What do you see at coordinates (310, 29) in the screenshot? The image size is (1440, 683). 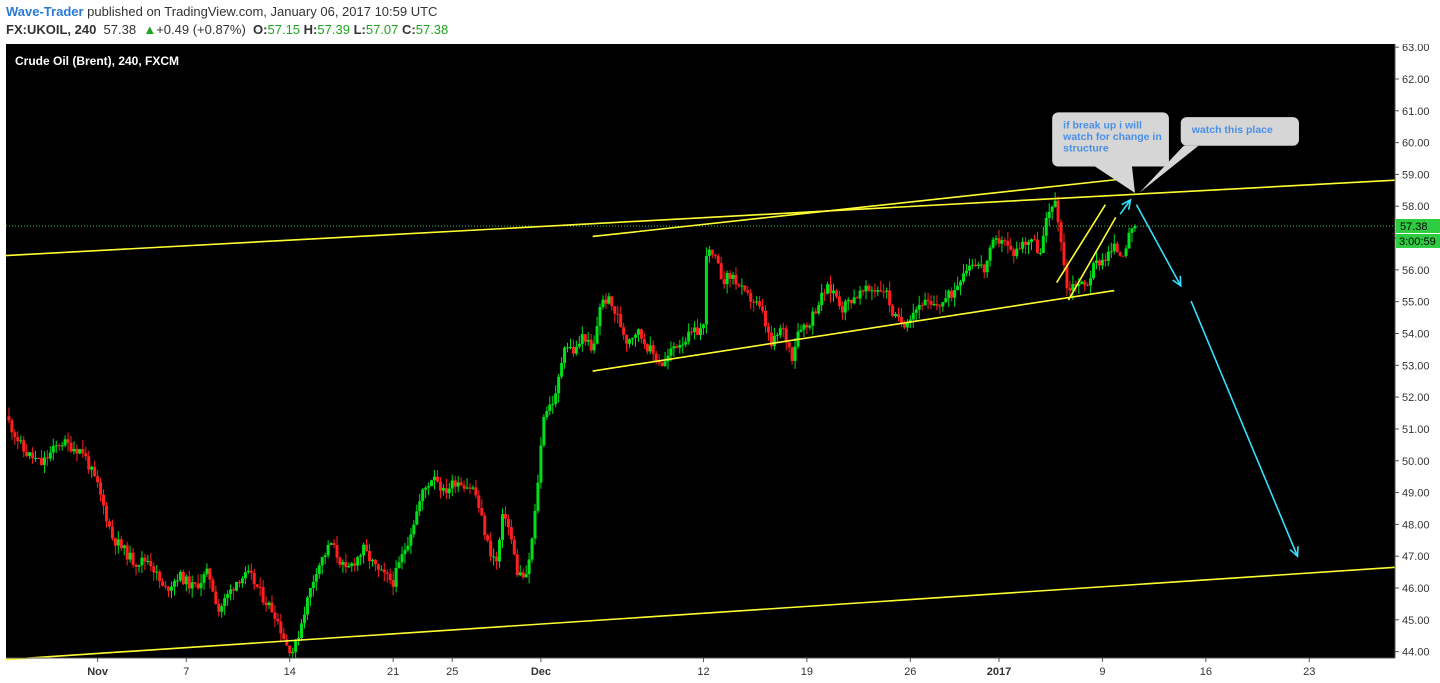 I see `high-label: H:` at bounding box center [310, 29].